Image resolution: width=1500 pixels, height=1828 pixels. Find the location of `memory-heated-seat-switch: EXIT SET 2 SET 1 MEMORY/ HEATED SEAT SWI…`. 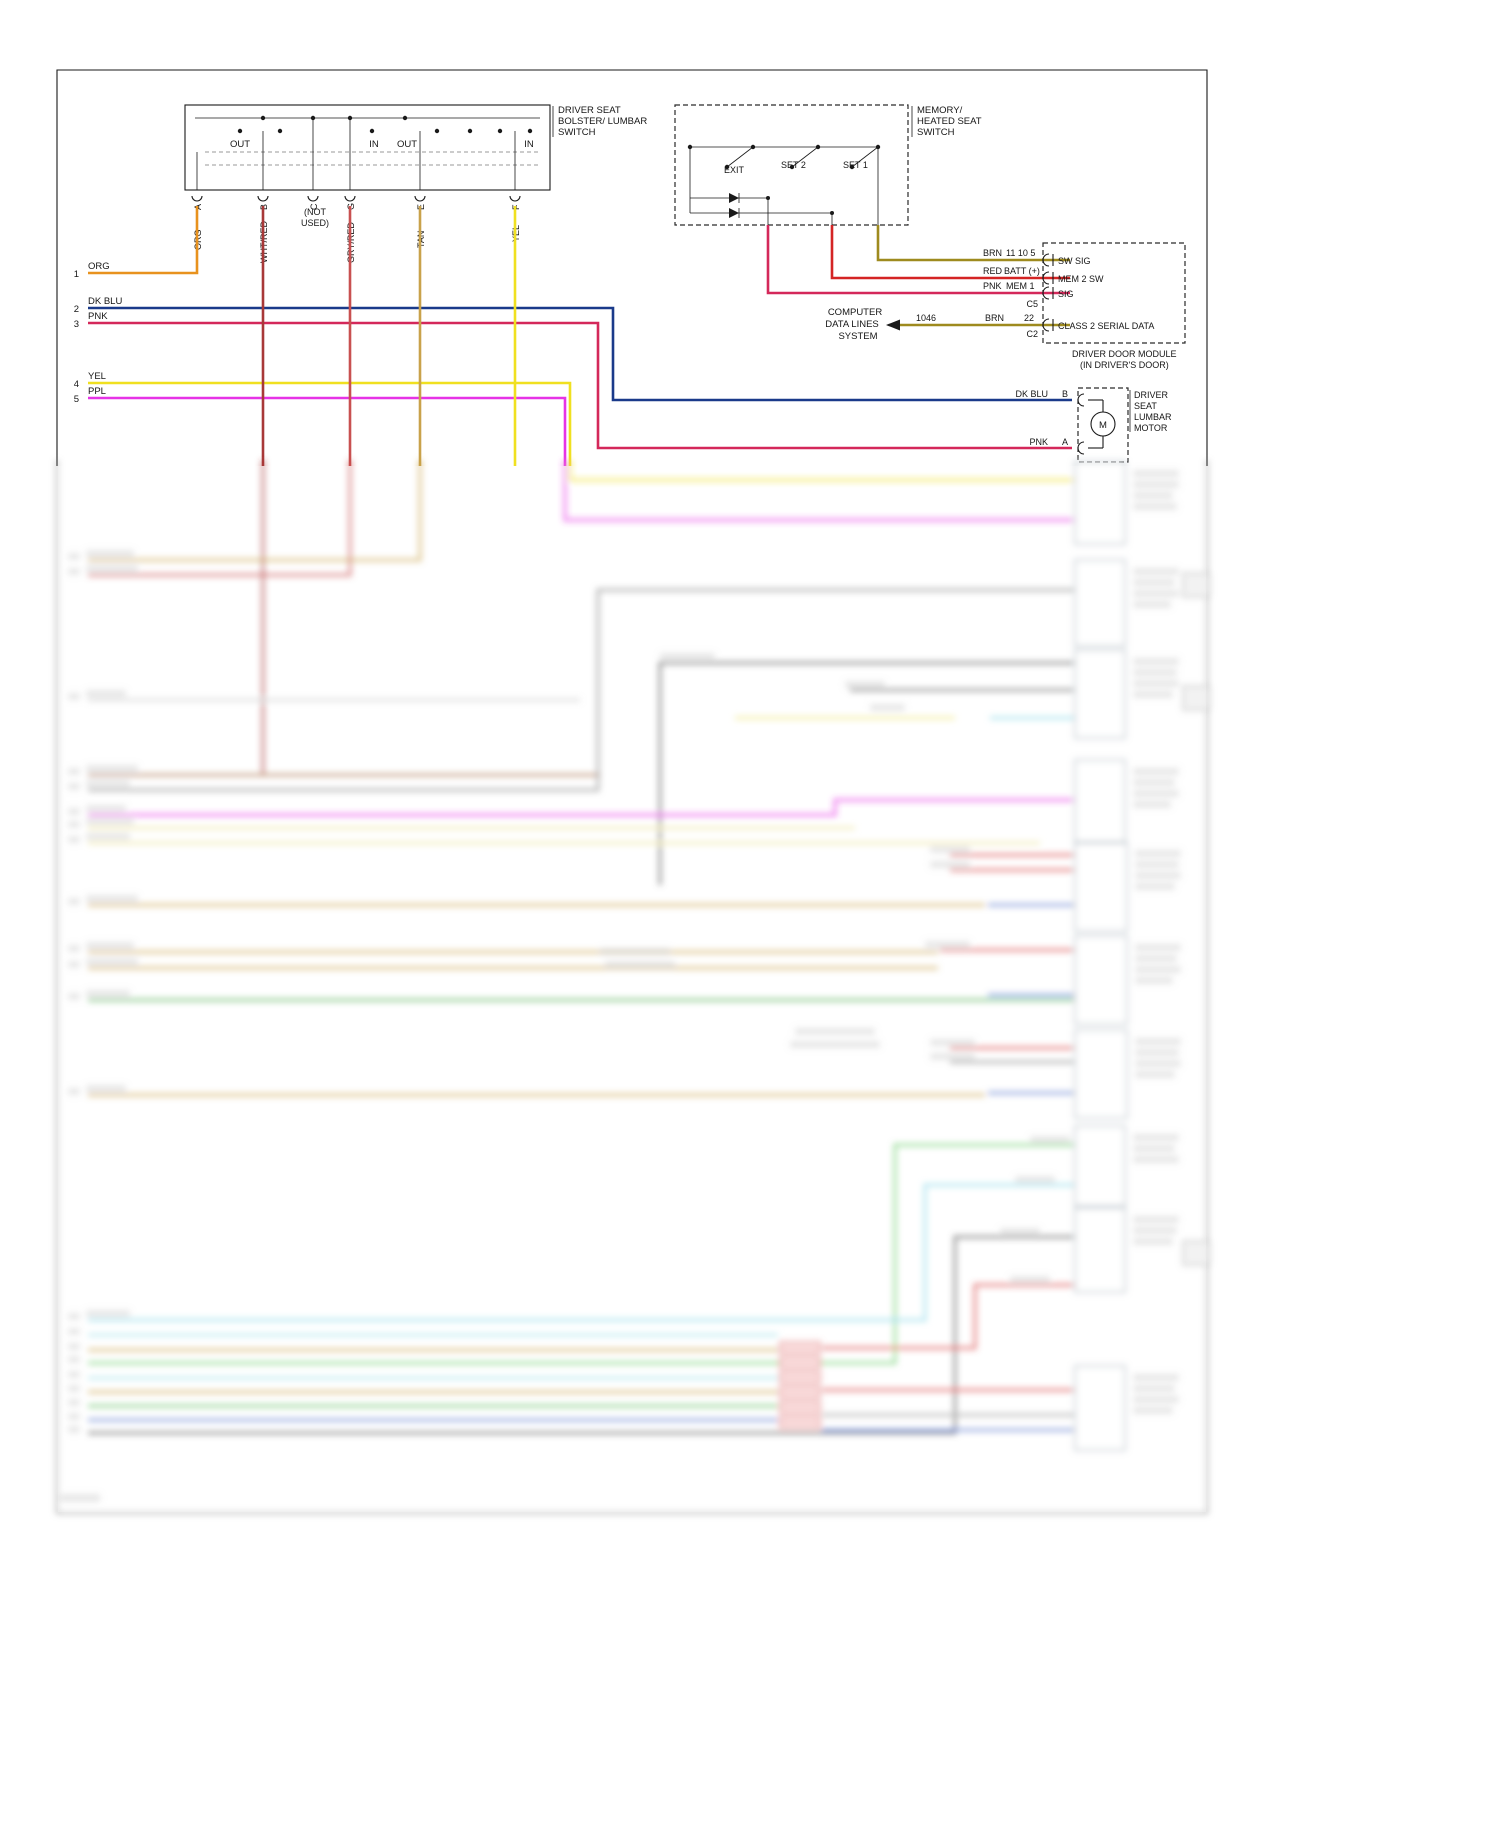

memory-heated-seat-switch: EXIT SET 2 SET 1 MEMORY/ HEATED SEAT SWI… is located at coordinates (828, 165).